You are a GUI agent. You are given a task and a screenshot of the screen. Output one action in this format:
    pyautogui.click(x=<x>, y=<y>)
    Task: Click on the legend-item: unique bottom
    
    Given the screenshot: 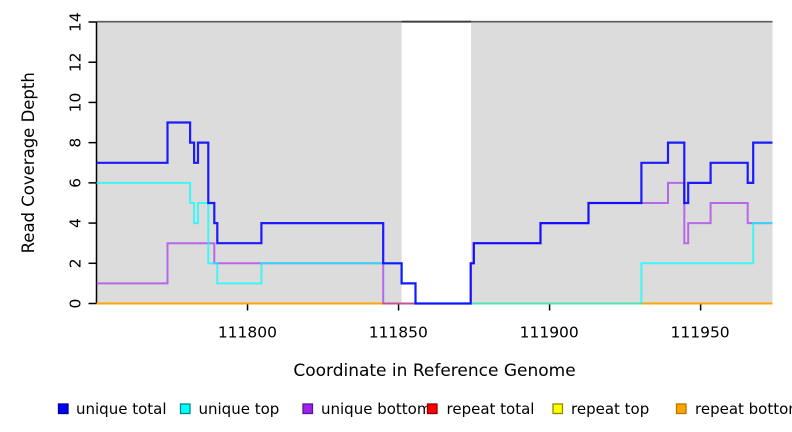 What is the action you would take?
    pyautogui.click(x=366, y=409)
    